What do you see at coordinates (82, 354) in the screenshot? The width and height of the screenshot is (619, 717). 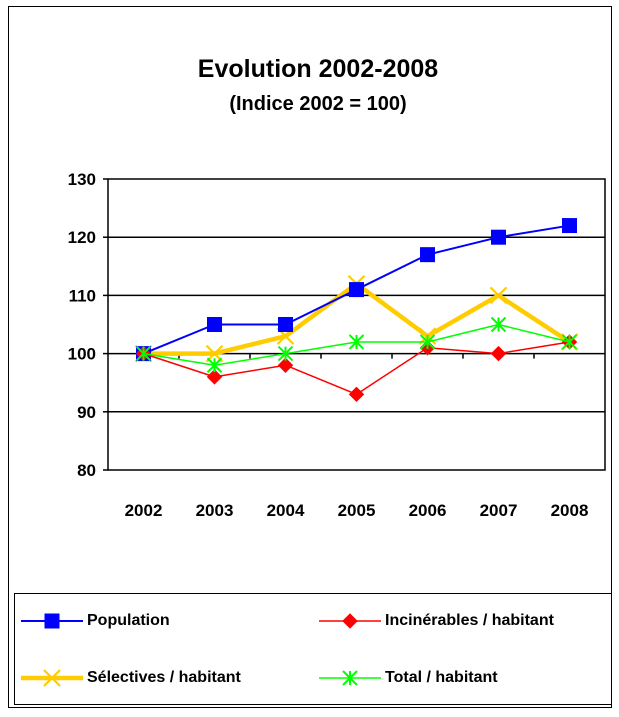 I see `y-tick-label: 100` at bounding box center [82, 354].